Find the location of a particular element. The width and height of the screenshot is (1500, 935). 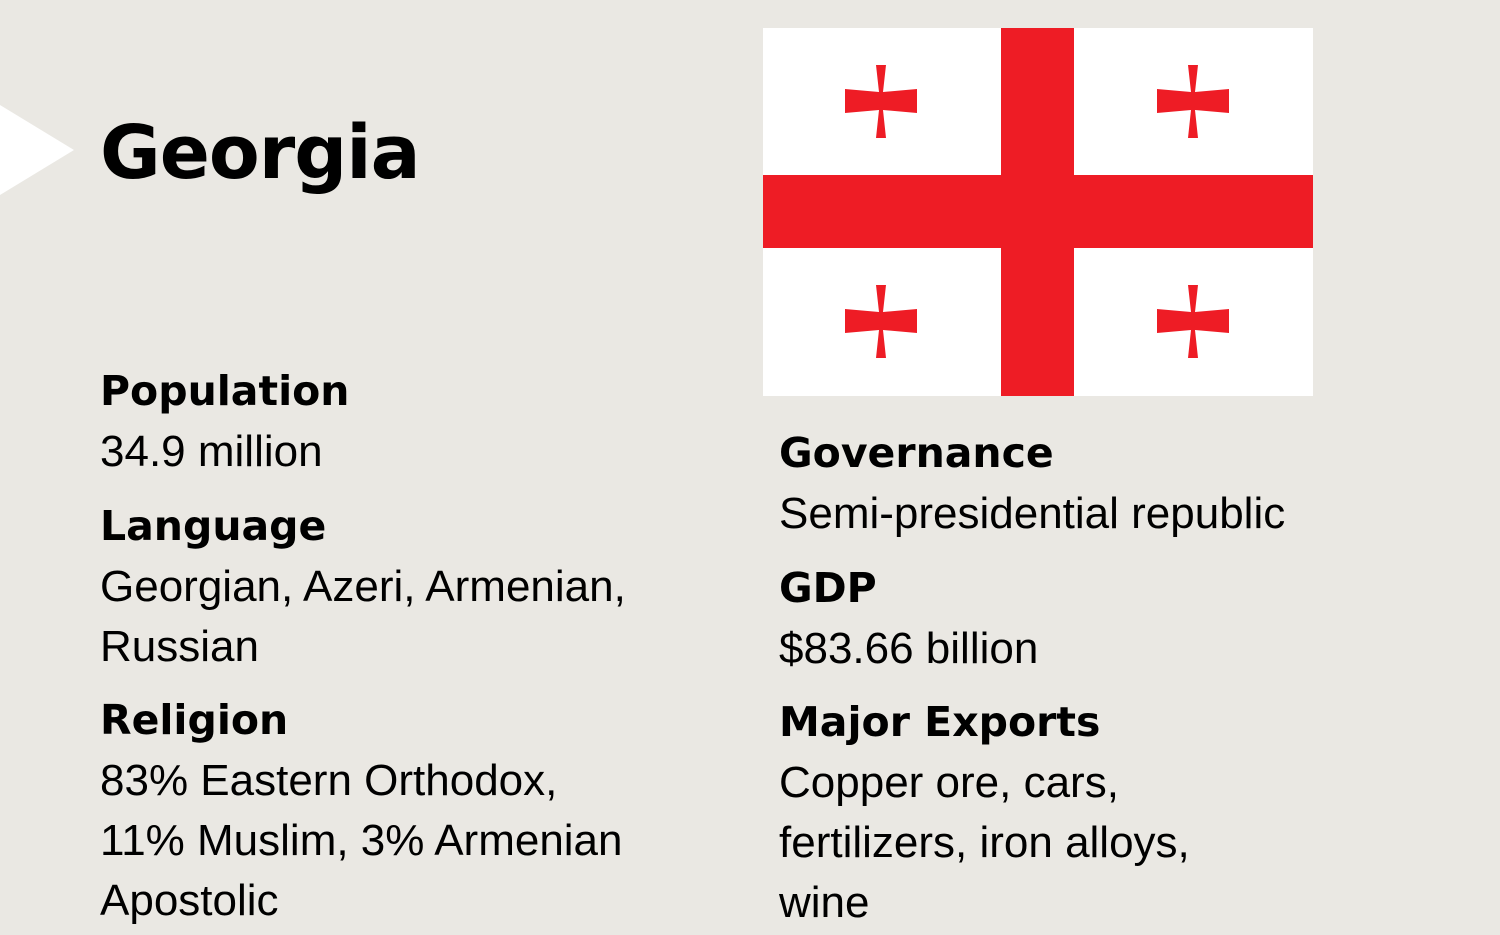

major-exports-line: wine is located at coordinates (824, 902).